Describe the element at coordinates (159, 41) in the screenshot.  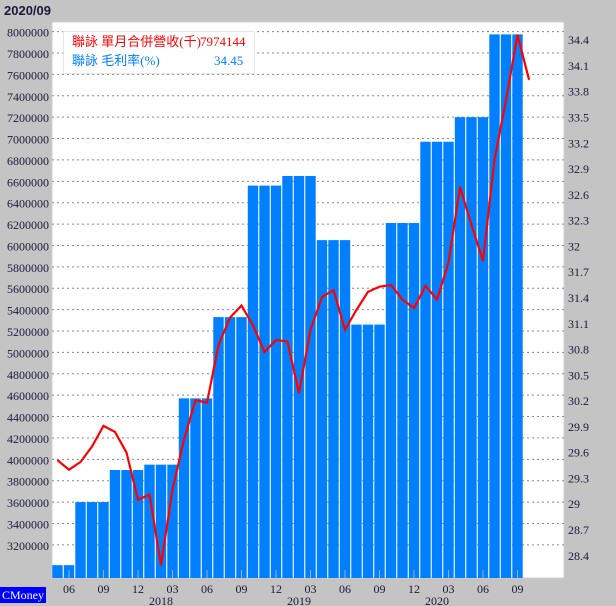
I see `legend-revenue: 聯詠 單月合併營收(千) 7974144` at that location.